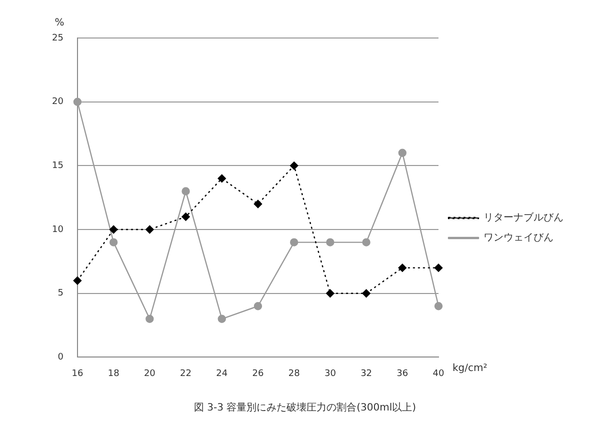  I want to click on text: 図 3-3 容量別にみた破壊圧力の割合(300ml以上), so click(305, 408).